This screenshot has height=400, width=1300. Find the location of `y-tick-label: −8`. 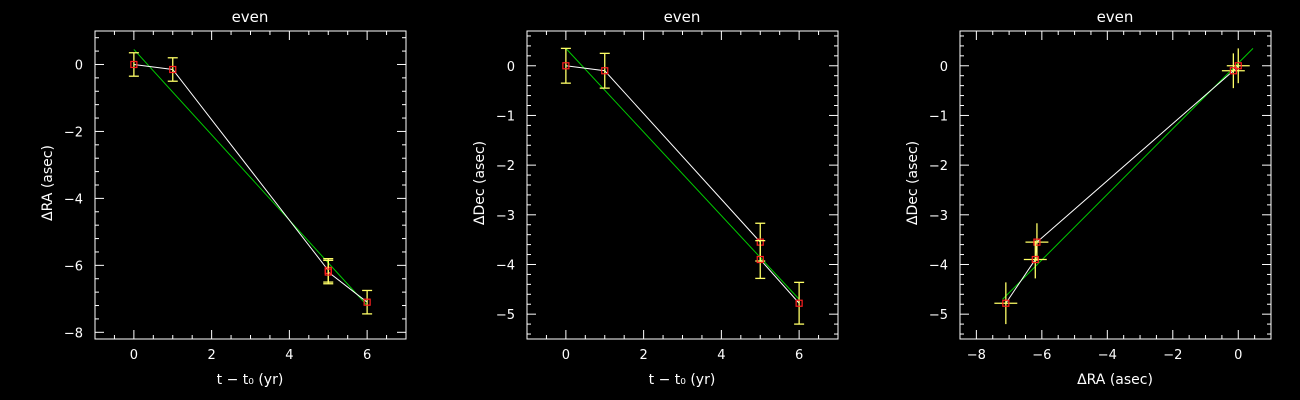

y-tick-label: −8 is located at coordinates (73, 333).